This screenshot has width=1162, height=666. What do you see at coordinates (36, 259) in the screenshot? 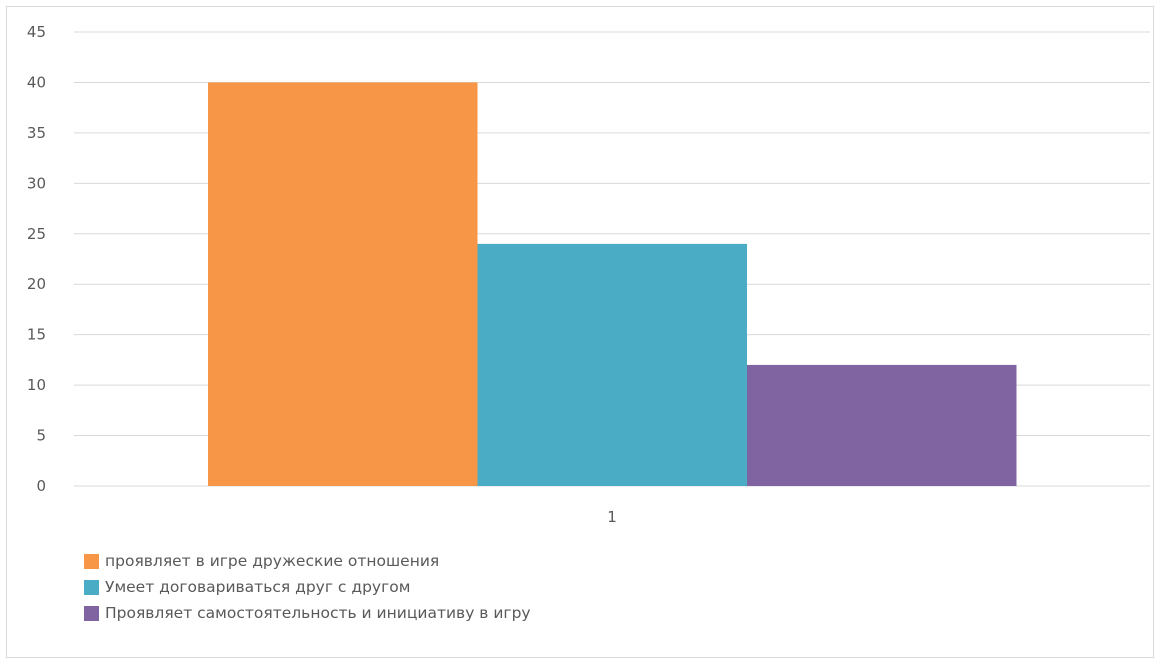
I see `y-axis-ticks: 0 5 10 15 20 25 30 35 40 45` at bounding box center [36, 259].